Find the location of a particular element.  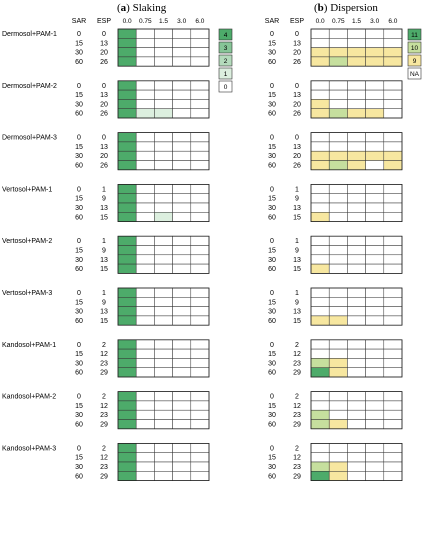

esp-value: 2 is located at coordinates (104, 345).